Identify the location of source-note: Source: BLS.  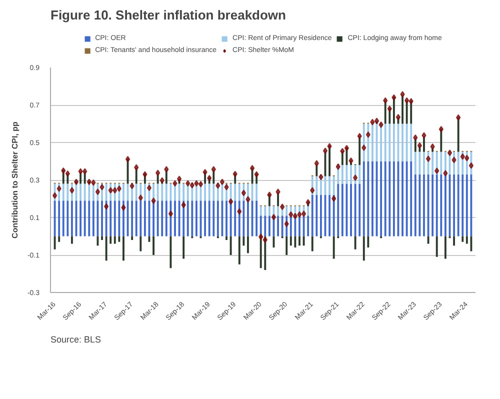
(76, 339).